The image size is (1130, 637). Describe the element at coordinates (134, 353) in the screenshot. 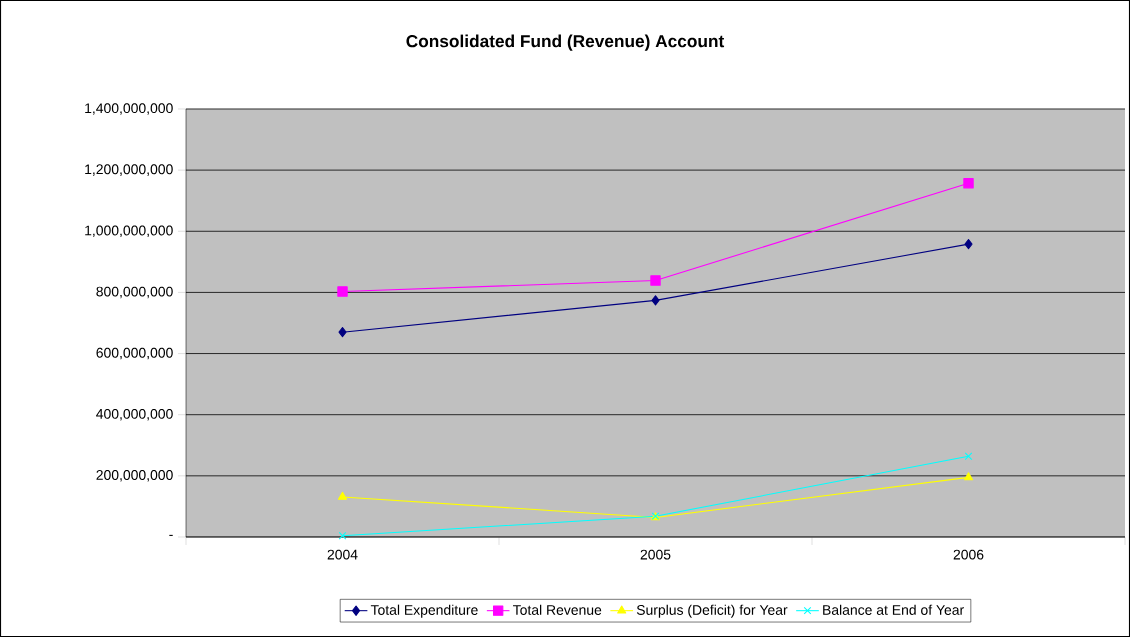

I see `y-tick-label: 600,000,000` at that location.